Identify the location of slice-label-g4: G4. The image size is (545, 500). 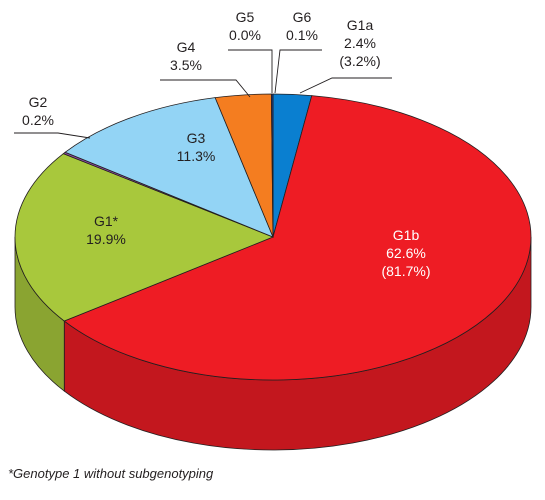
(186, 47).